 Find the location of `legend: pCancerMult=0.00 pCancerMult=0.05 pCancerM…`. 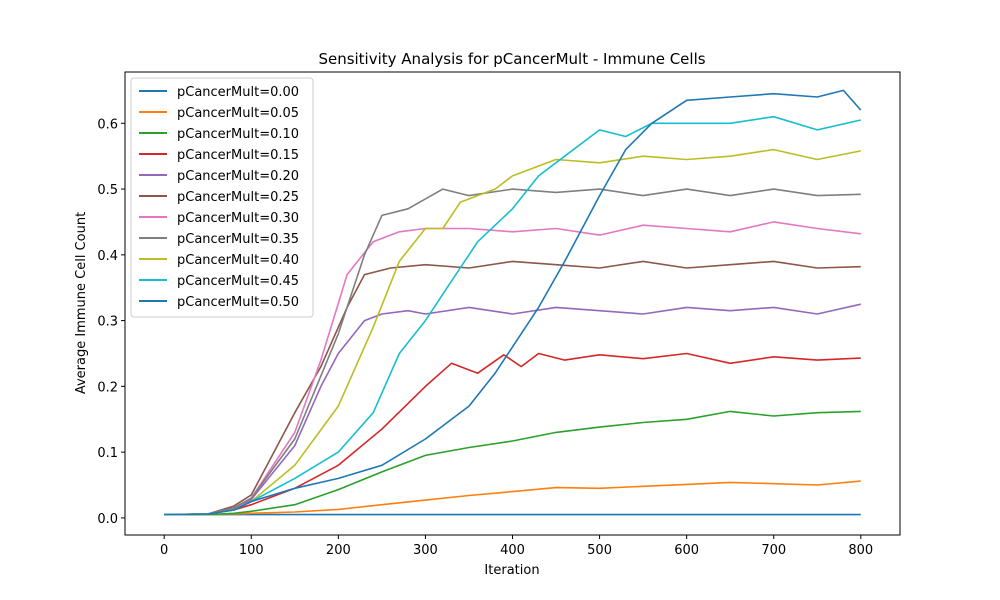

legend: pCancerMult=0.00 pCancerMult=0.05 pCancerM… is located at coordinates (222, 197).